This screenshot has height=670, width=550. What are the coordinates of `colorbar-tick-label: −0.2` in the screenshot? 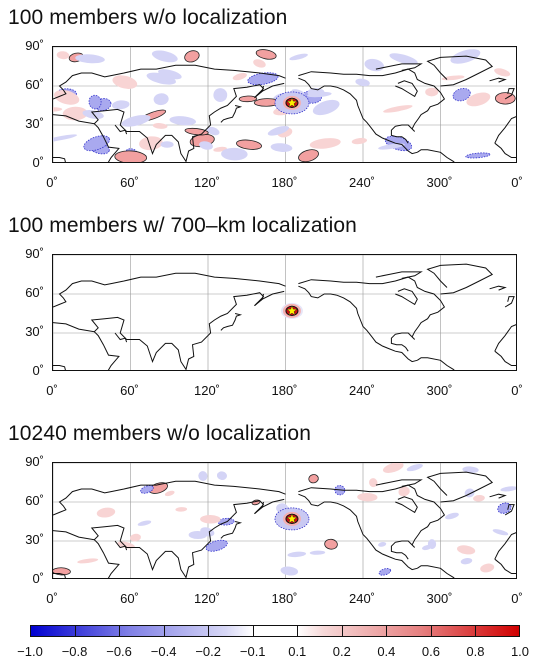 It's located at (208, 651).